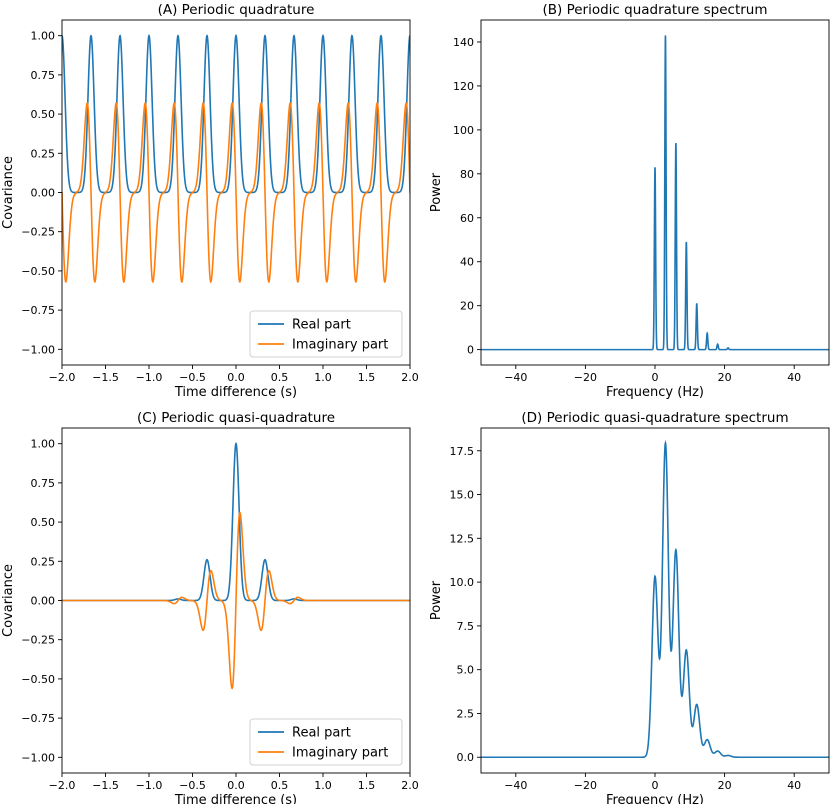 The width and height of the screenshot is (830, 804). Describe the element at coordinates (467, 218) in the screenshot. I see `y-tick-label: 60` at that location.